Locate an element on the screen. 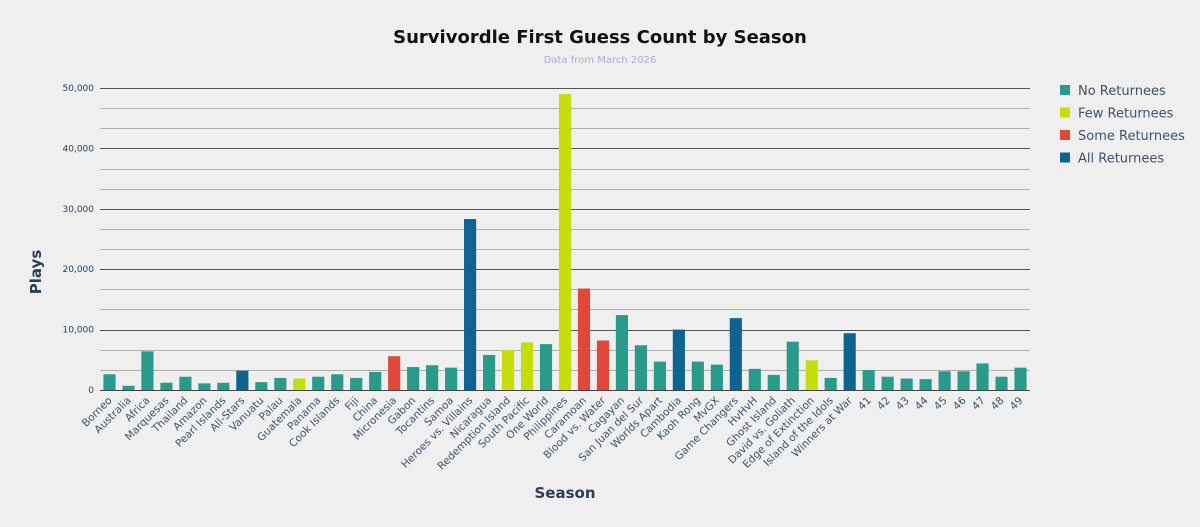 Image resolution: width=1200 pixels, height=527 pixels. x-tick-label: 49 is located at coordinates (1017, 404).